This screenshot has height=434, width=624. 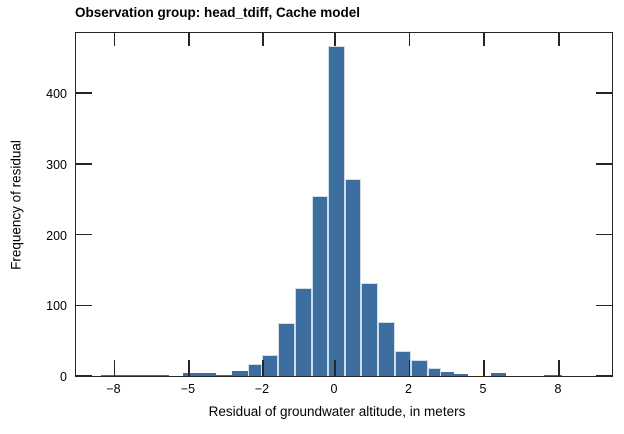 I want to click on x-tick-label: −5, so click(x=188, y=389).